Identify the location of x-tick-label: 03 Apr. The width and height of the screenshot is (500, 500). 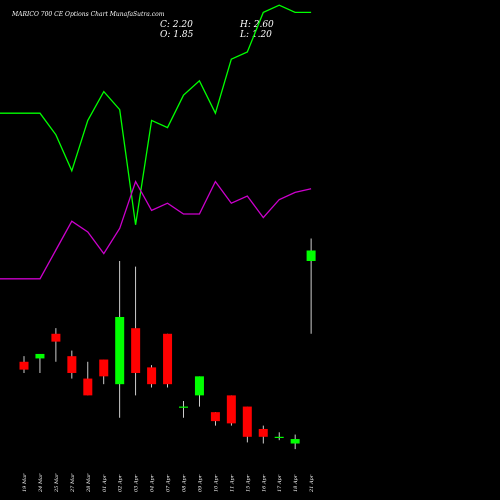
(137, 483).